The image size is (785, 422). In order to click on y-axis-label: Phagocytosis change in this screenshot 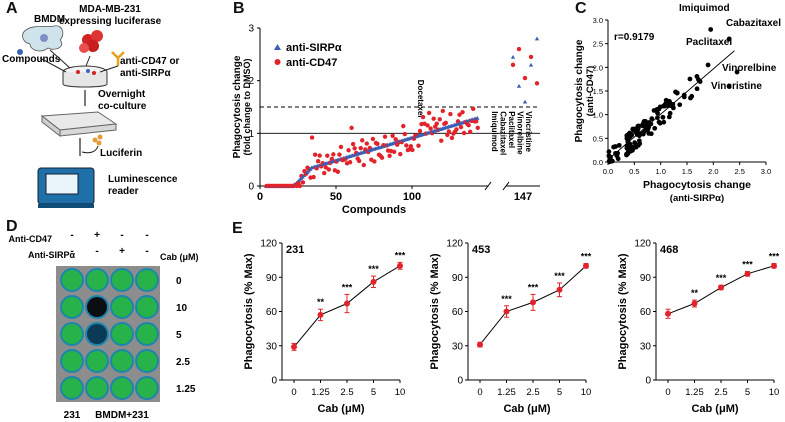, I will do `click(237, 106)`.